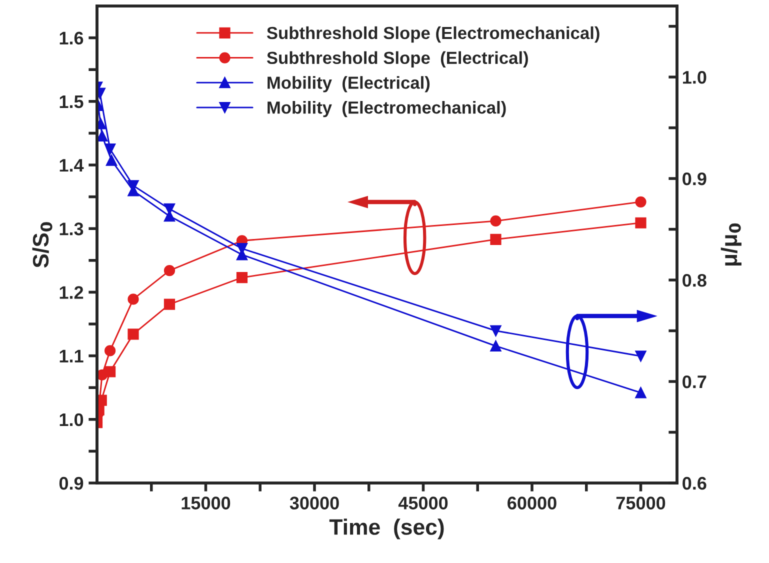 The image size is (769, 563). I want to click on y2-tick-label: 0.7, so click(694, 381).